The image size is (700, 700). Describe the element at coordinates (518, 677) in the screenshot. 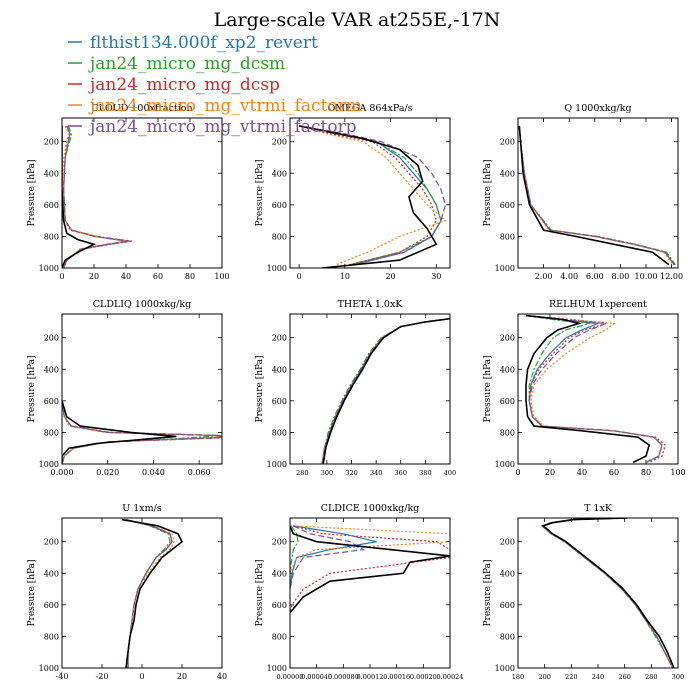

I see `x-tick-label: 180` at that location.